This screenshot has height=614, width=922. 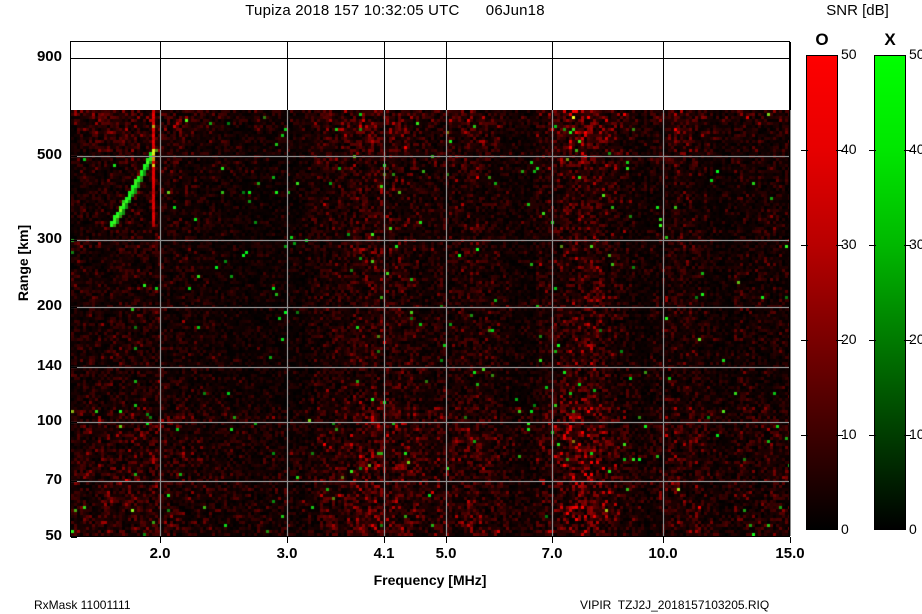 What do you see at coordinates (49, 305) in the screenshot?
I see `y-tick-label-200: 200` at bounding box center [49, 305].